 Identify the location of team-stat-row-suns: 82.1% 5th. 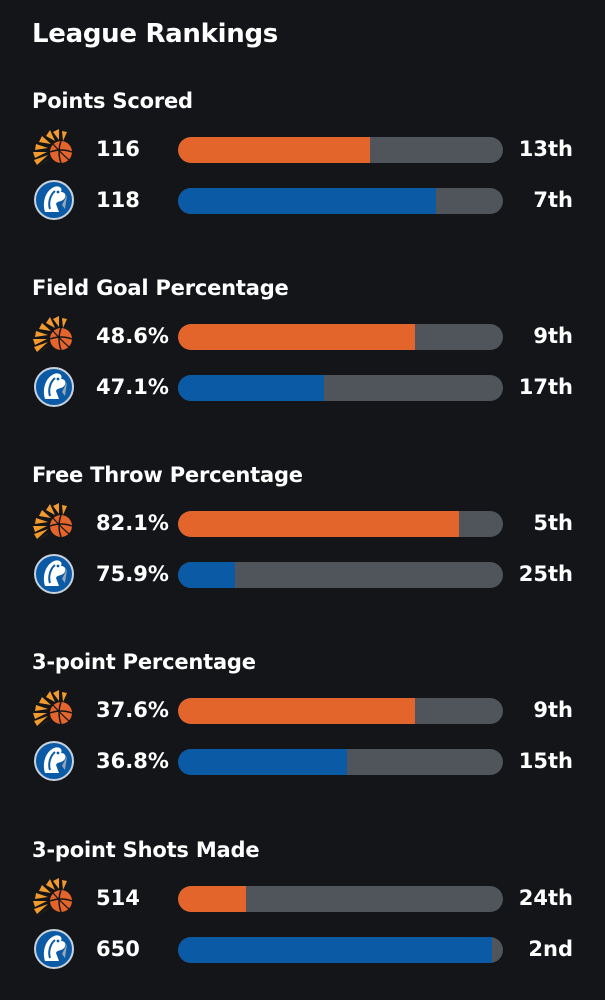
(302, 523).